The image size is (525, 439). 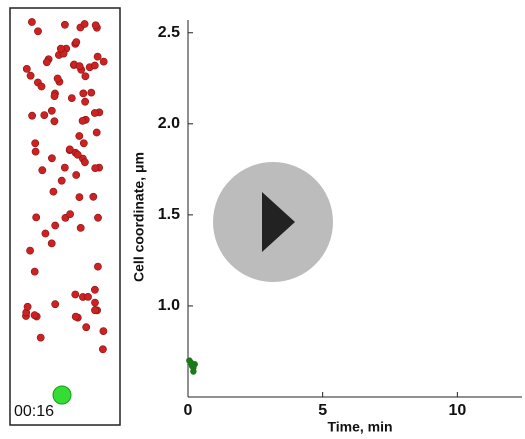 What do you see at coordinates (34, 411) in the screenshot?
I see `timestamp: 00:16` at bounding box center [34, 411].